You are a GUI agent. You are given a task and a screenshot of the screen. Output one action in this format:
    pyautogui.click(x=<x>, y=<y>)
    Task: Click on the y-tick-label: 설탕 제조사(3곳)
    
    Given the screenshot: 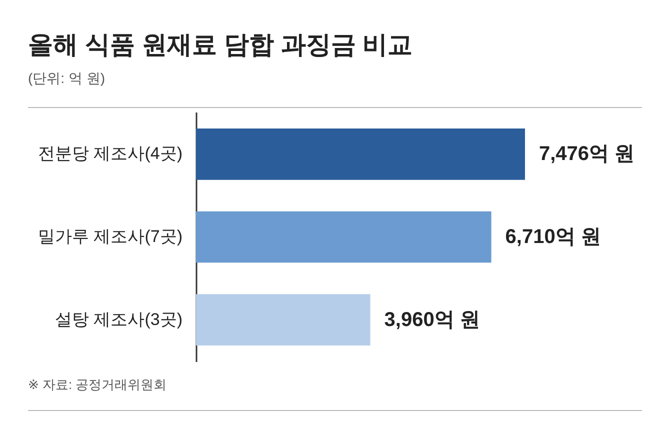 What is the action you would take?
    pyautogui.click(x=118, y=319)
    